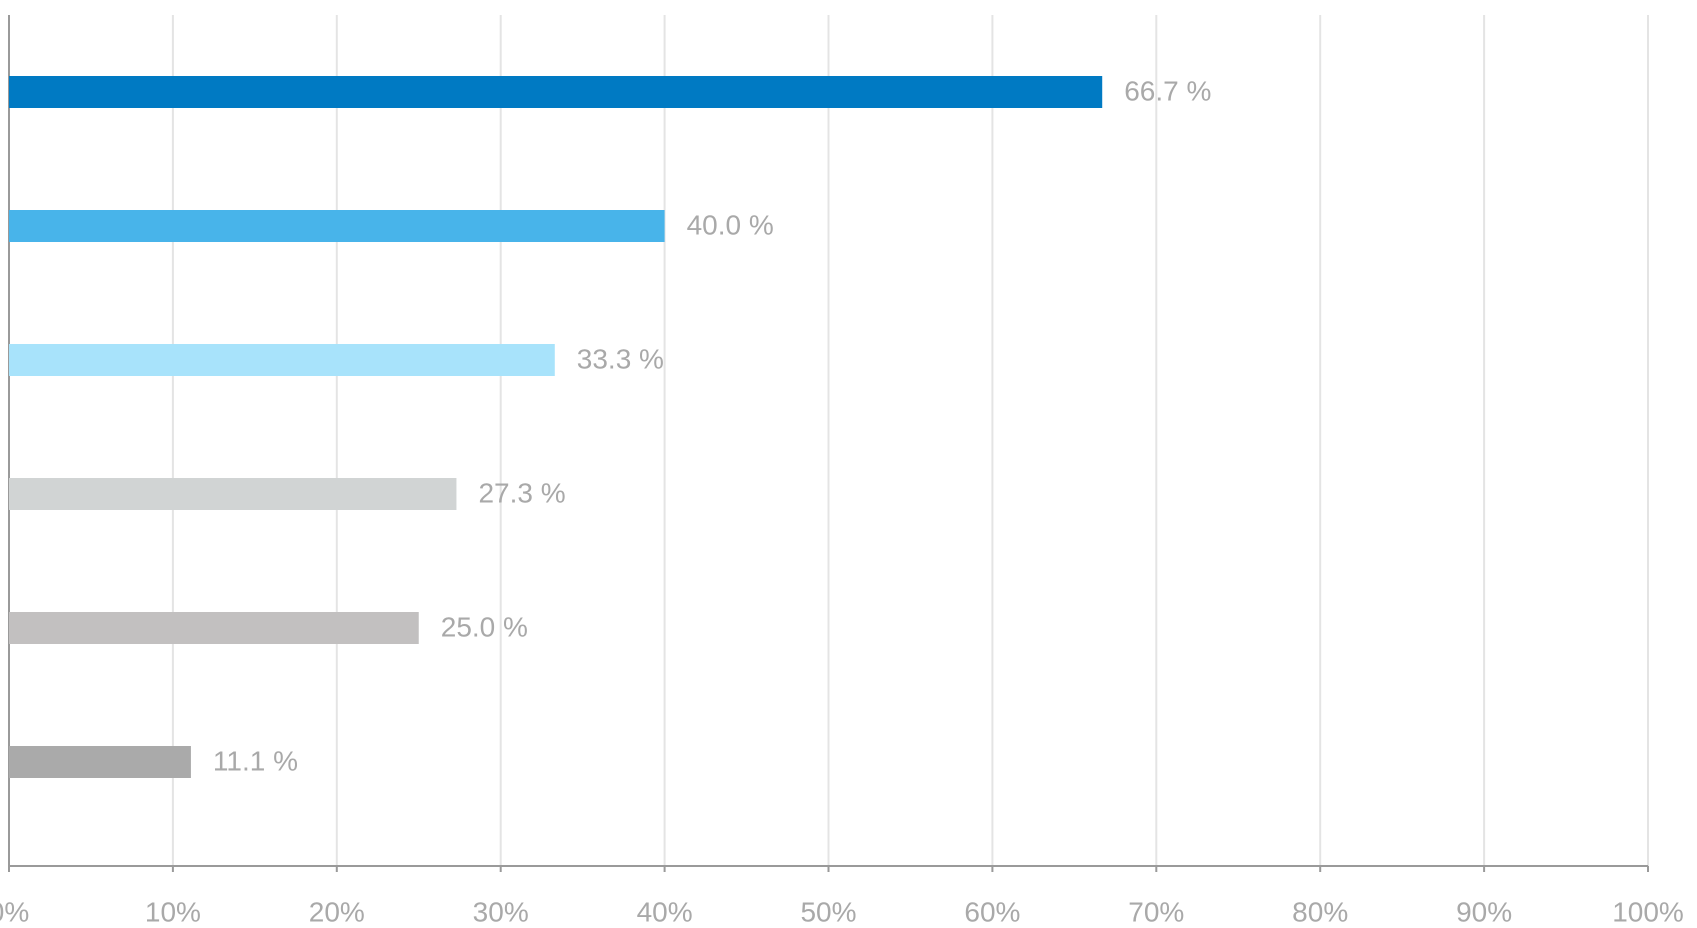 The image size is (1697, 928). What do you see at coordinates (1156, 911) in the screenshot?
I see `x-tick-label: 70%` at bounding box center [1156, 911].